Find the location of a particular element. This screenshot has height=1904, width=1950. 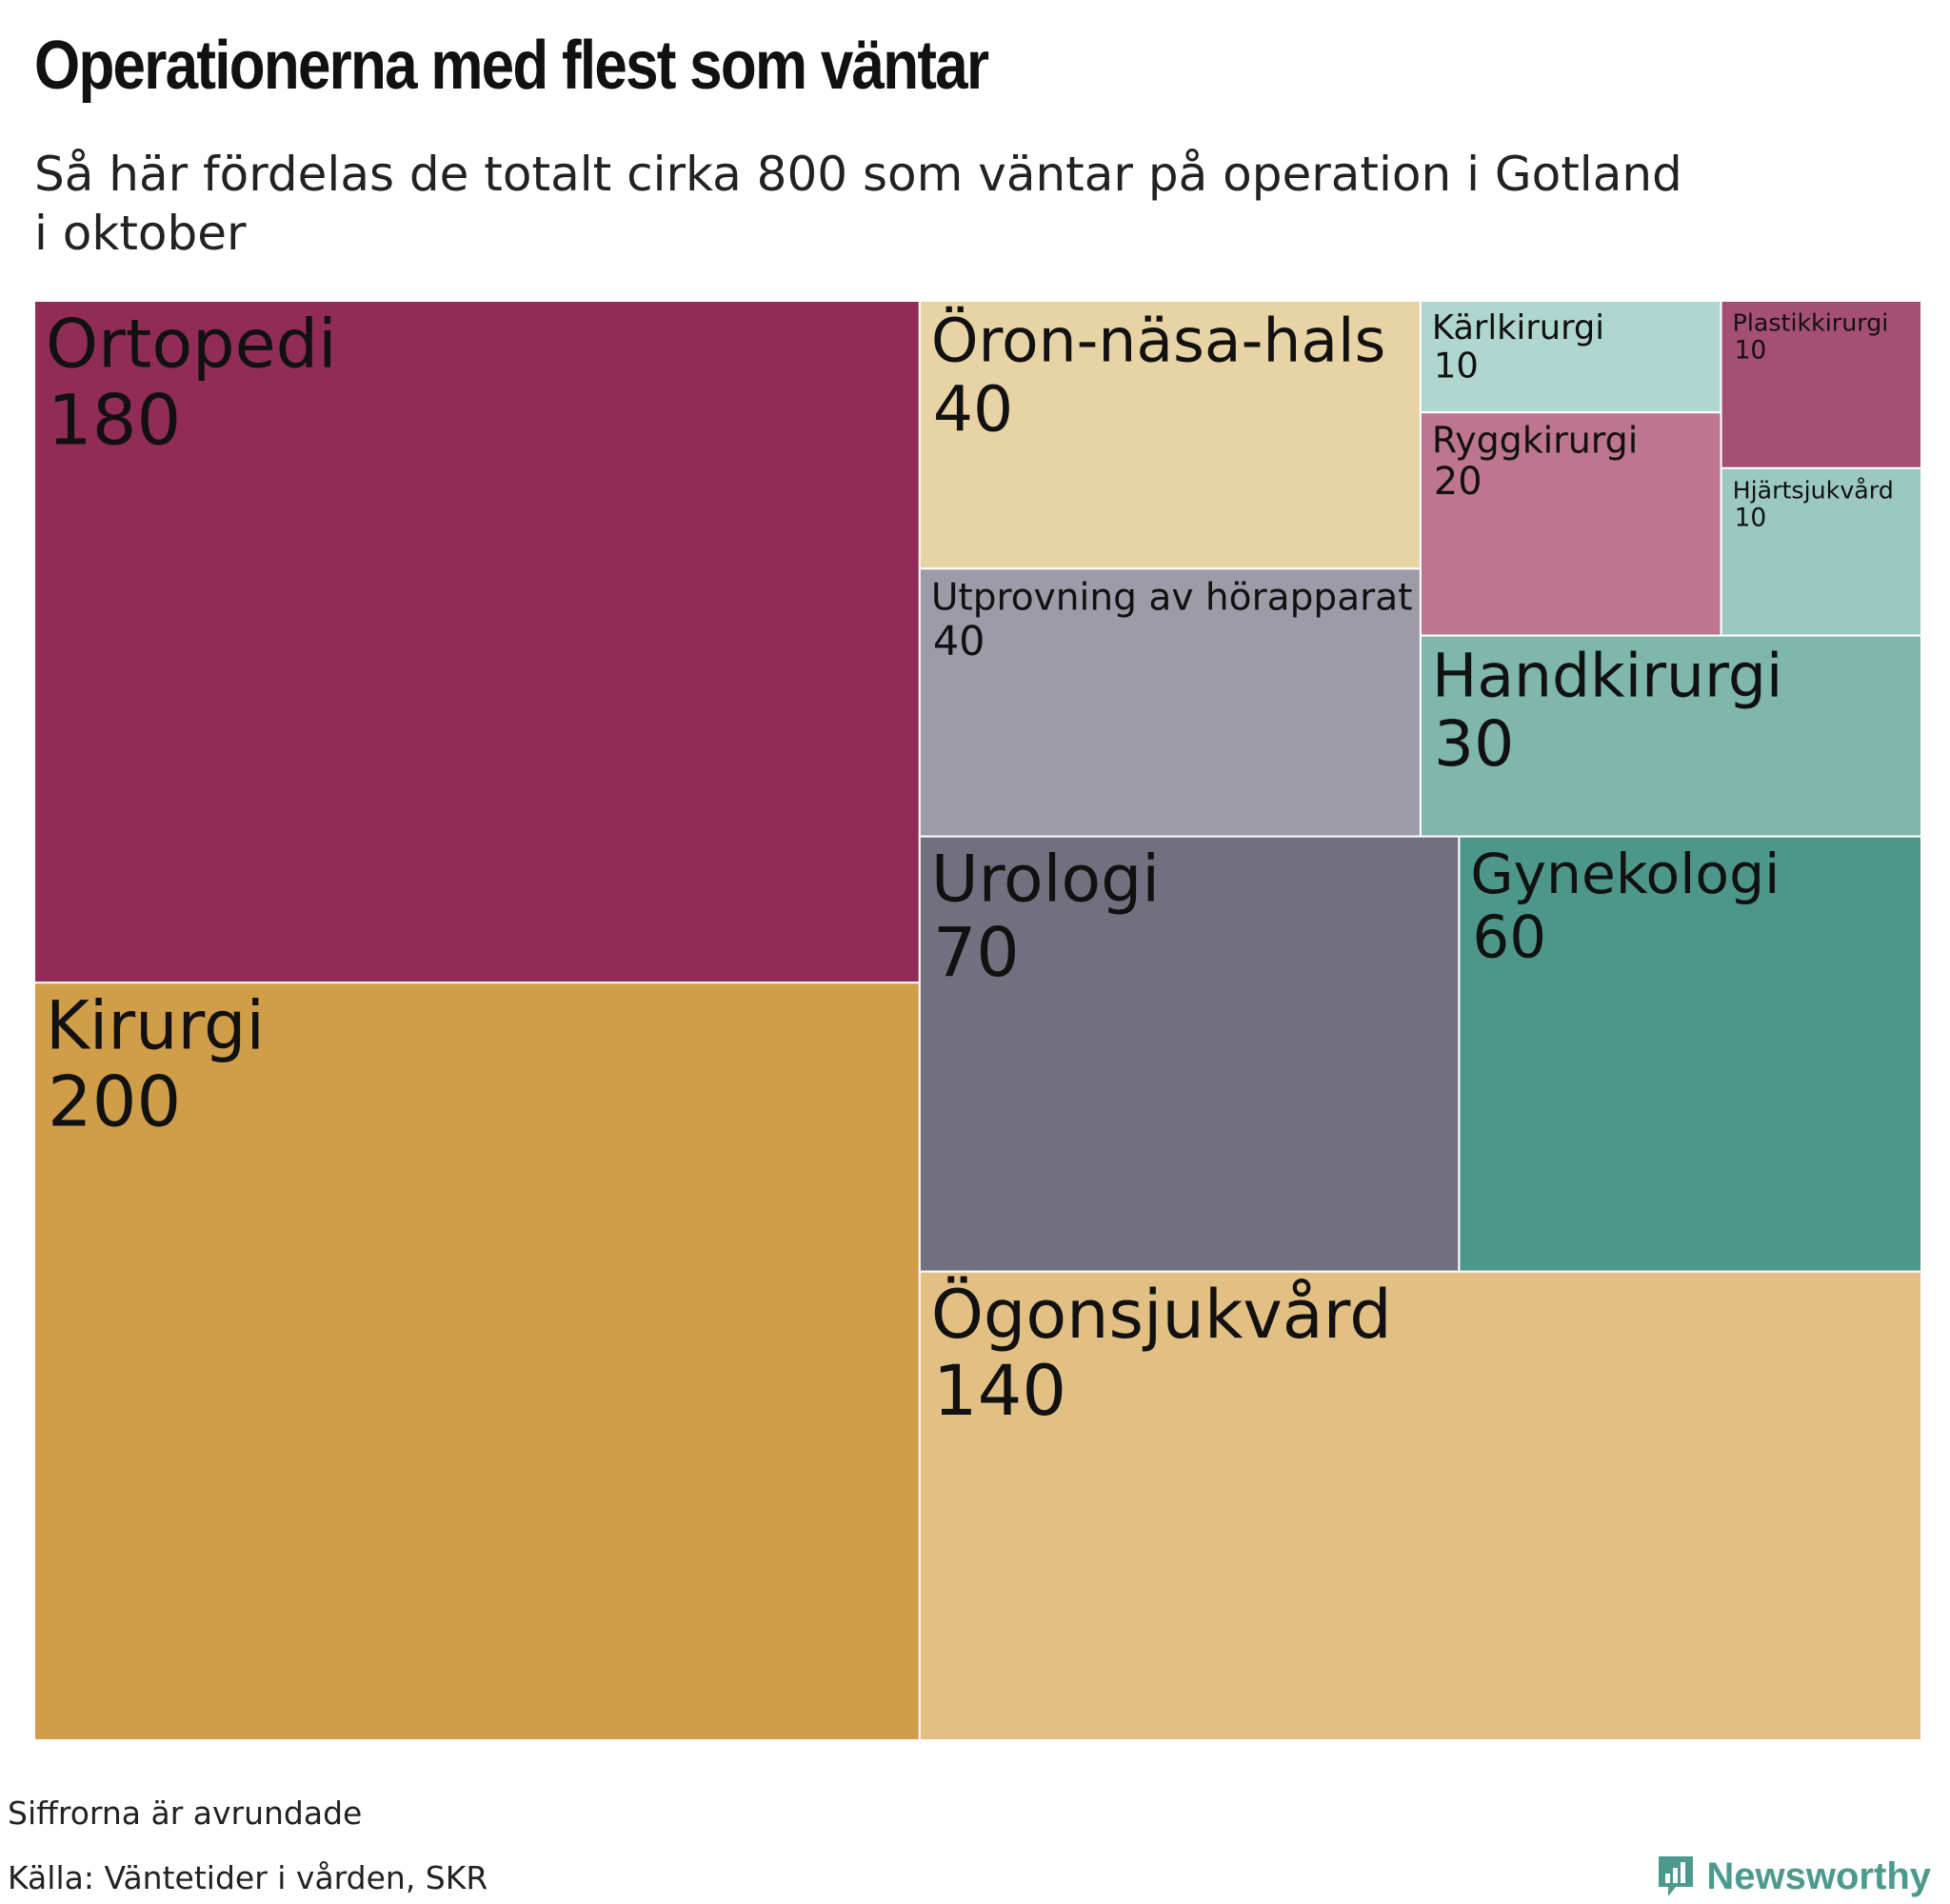

treemap-cell-plastikkirurgi is located at coordinates (1820, 385).